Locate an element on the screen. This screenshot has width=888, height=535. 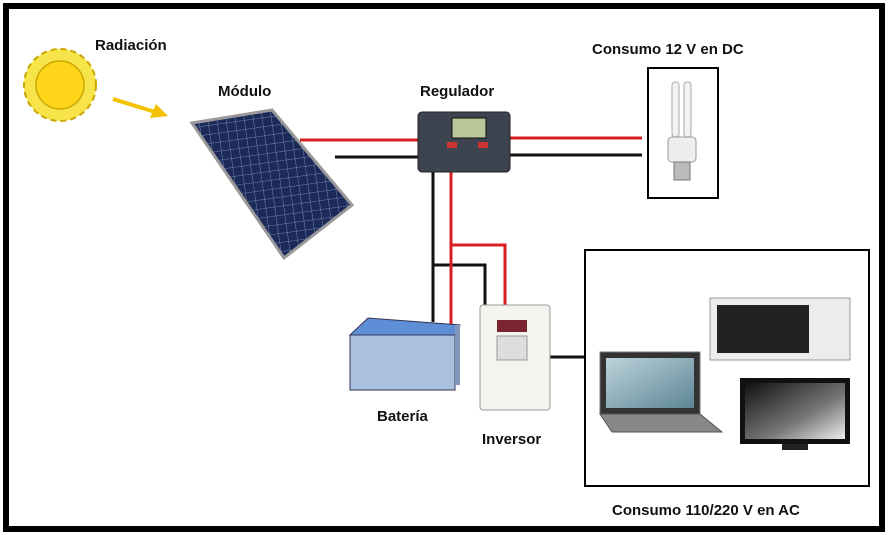
label-module: Módulo is located at coordinates (244, 91).